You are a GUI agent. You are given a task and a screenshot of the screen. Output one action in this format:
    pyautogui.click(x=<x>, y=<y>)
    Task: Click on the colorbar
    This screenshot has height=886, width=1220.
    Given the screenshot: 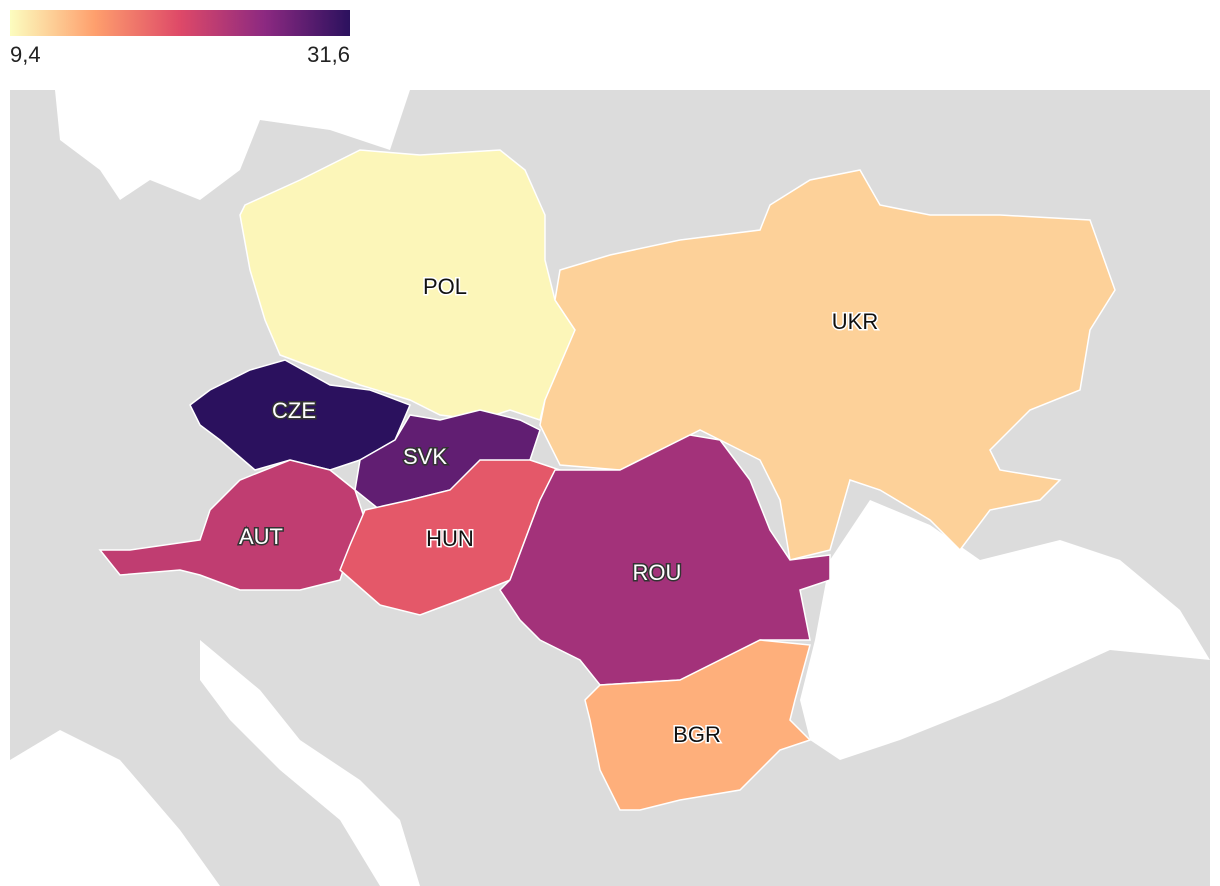 What is the action you would take?
    pyautogui.click(x=180, y=23)
    